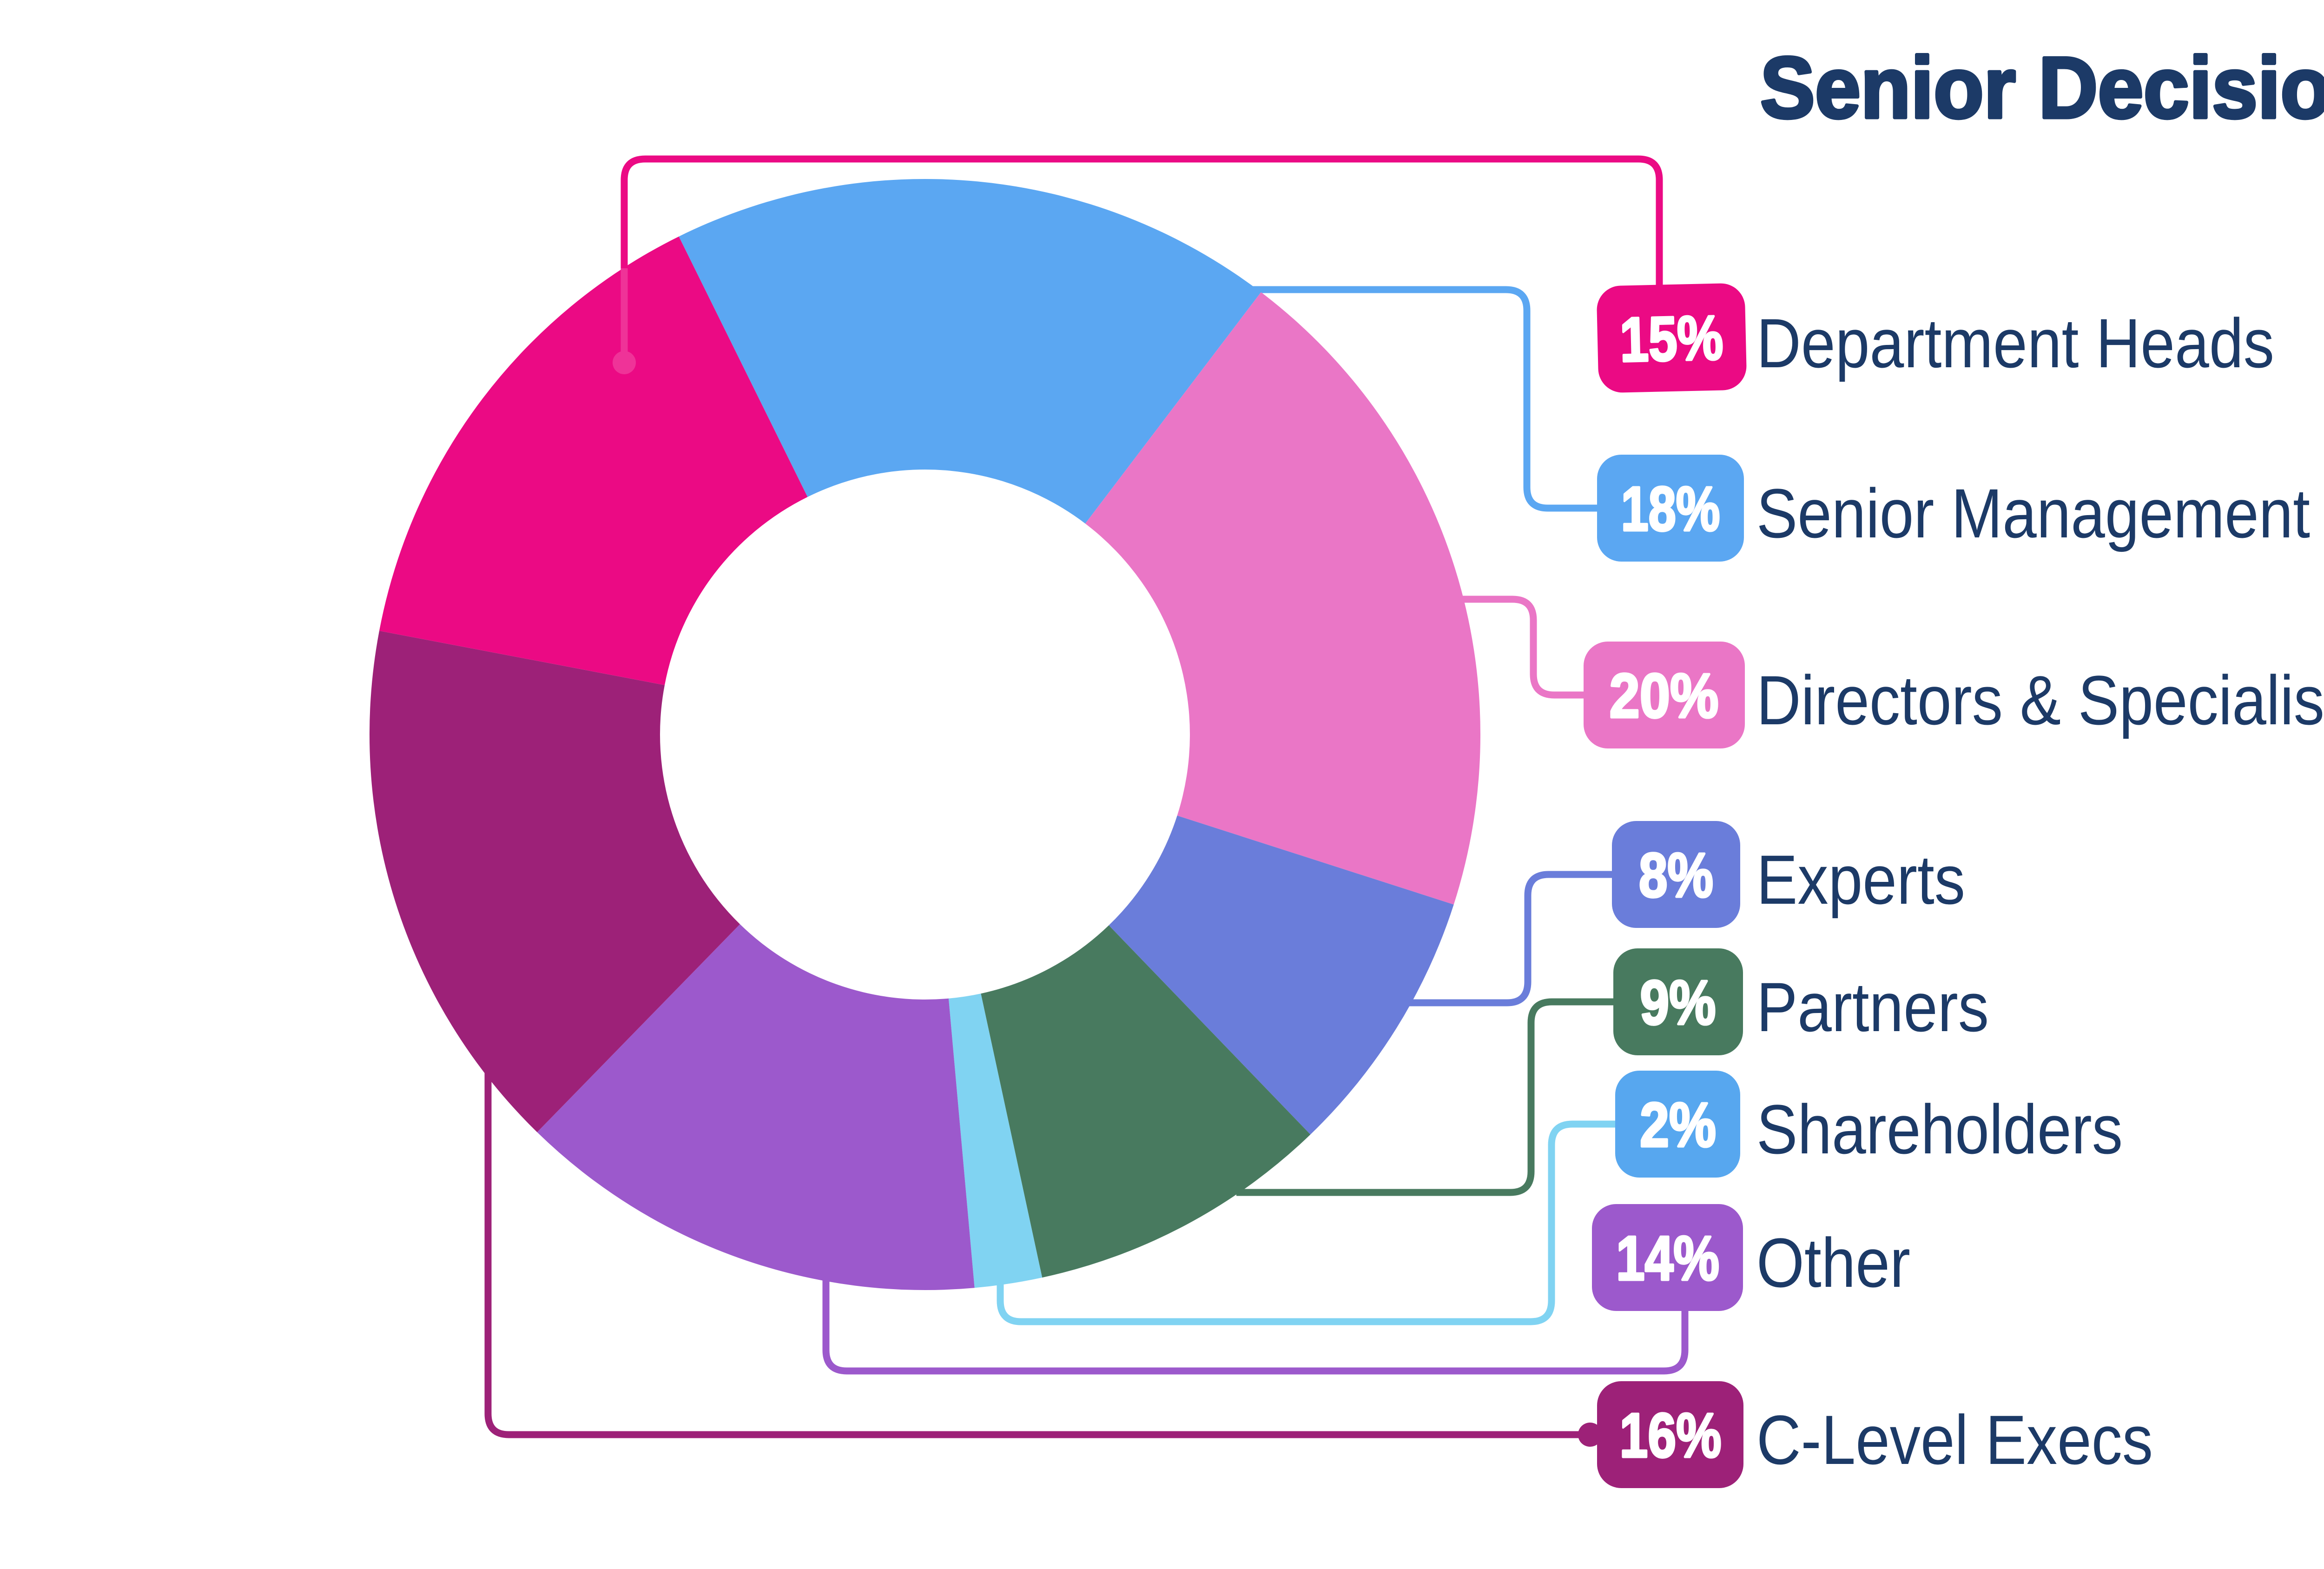 The height and width of the screenshot is (1569, 2324). What do you see at coordinates (2040, 700) in the screenshot?
I see `svg-text: Directors & Specialists` at bounding box center [2040, 700].